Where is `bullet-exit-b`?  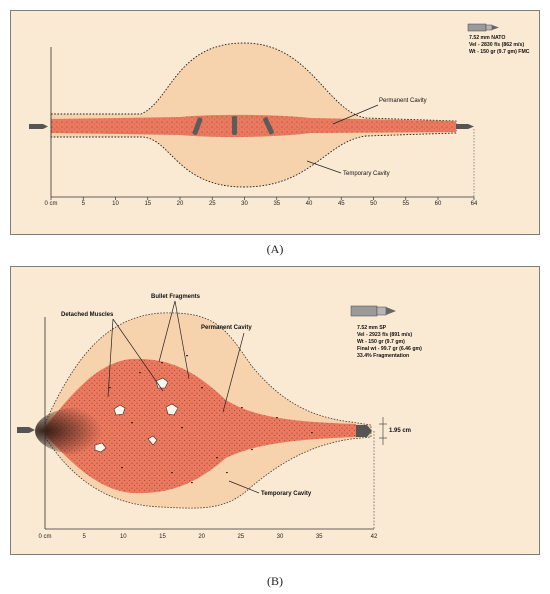 bullet-exit-b is located at coordinates (364, 431).